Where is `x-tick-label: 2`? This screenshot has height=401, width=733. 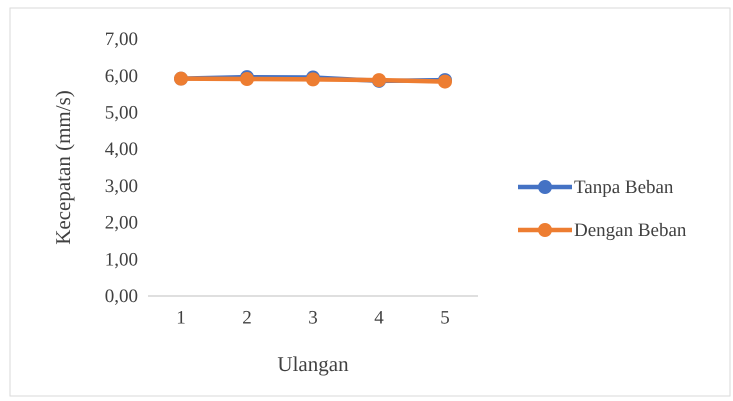
x-tick-label: 2 is located at coordinates (247, 317).